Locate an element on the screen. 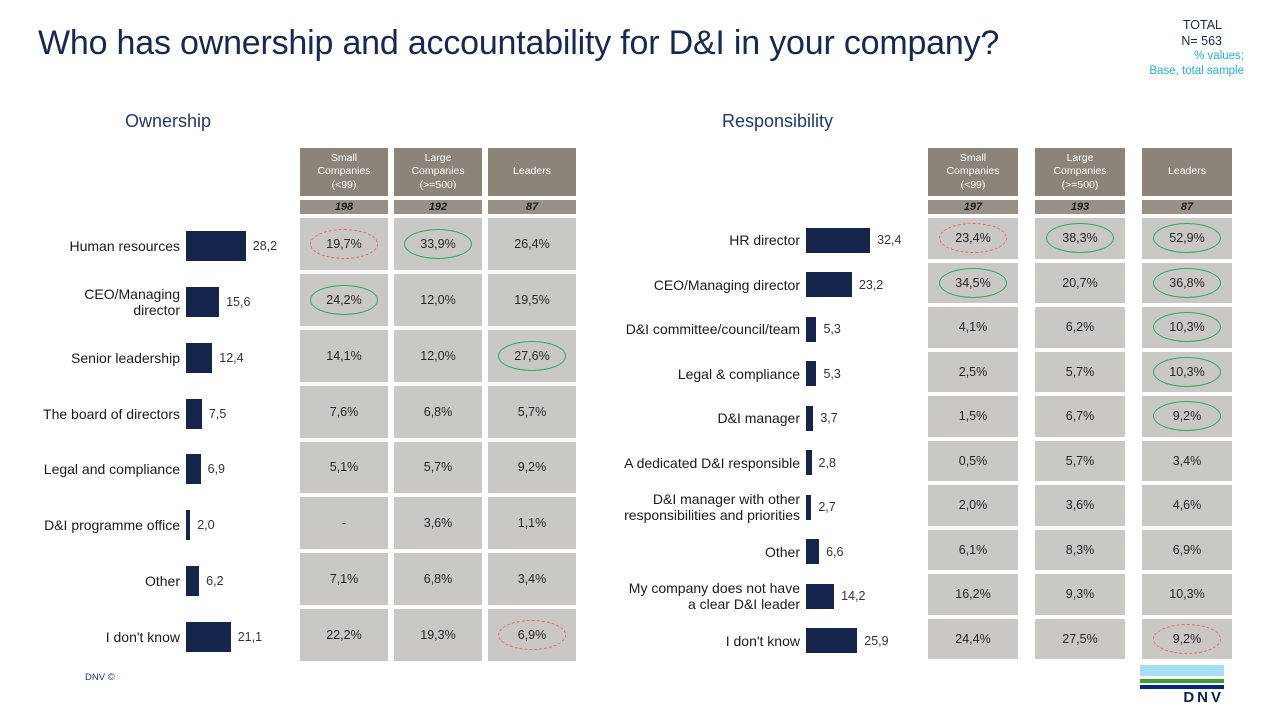 The height and width of the screenshot is (720, 1280). bar-value-label: 2,7 is located at coordinates (827, 507).